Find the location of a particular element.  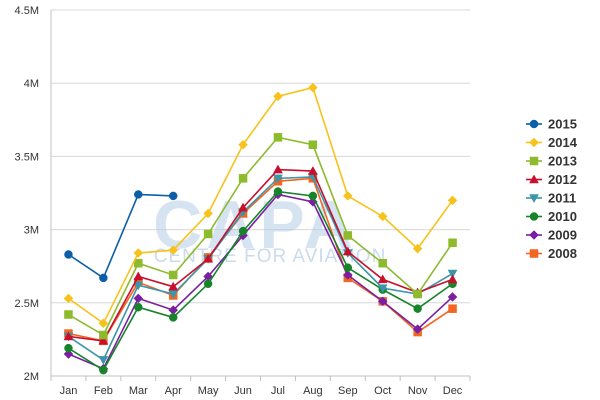

y-tick-label: 4M is located at coordinates (31, 84).